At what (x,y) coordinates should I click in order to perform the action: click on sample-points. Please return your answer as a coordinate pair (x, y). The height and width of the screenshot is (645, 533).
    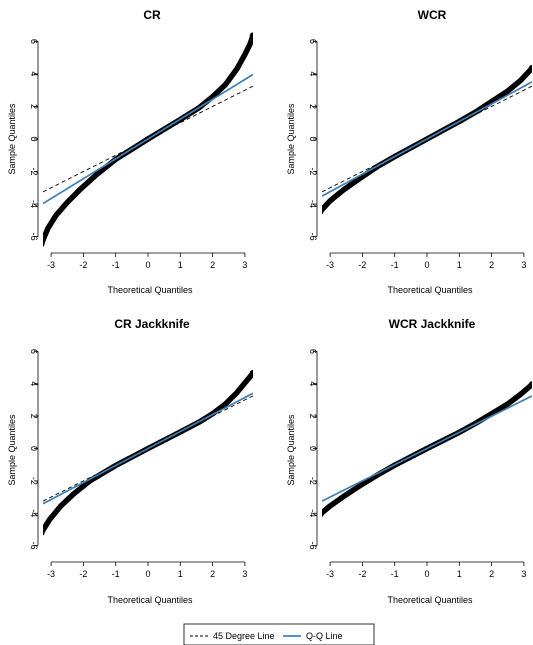
    Looking at the image, I should click on (148, 452).